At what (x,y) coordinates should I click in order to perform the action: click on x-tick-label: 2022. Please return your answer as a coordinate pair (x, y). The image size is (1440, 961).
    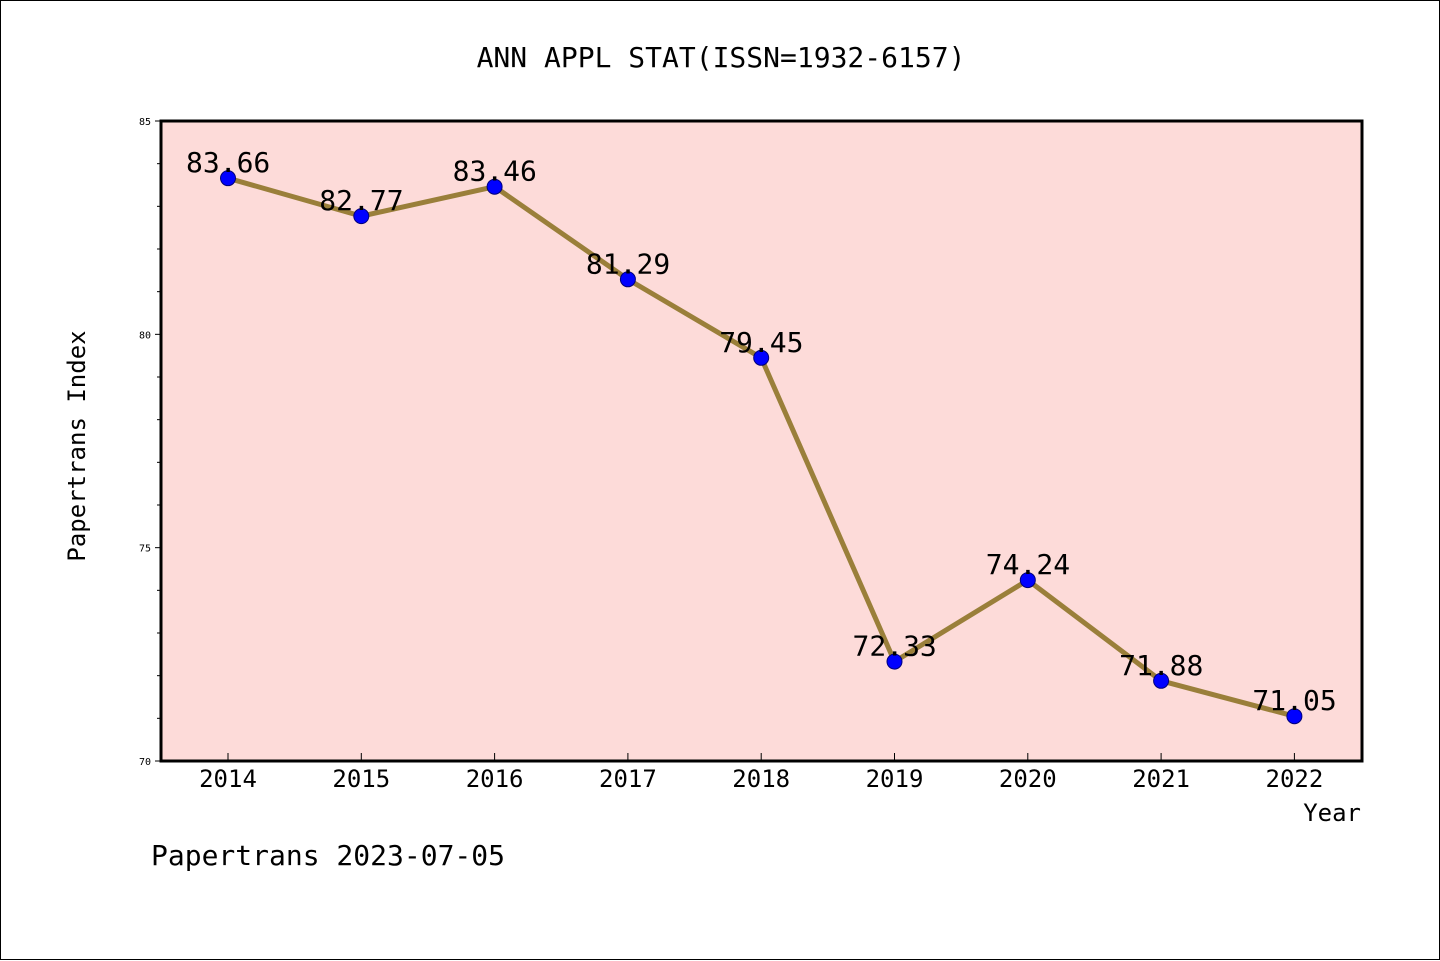
    Looking at the image, I should click on (1295, 779).